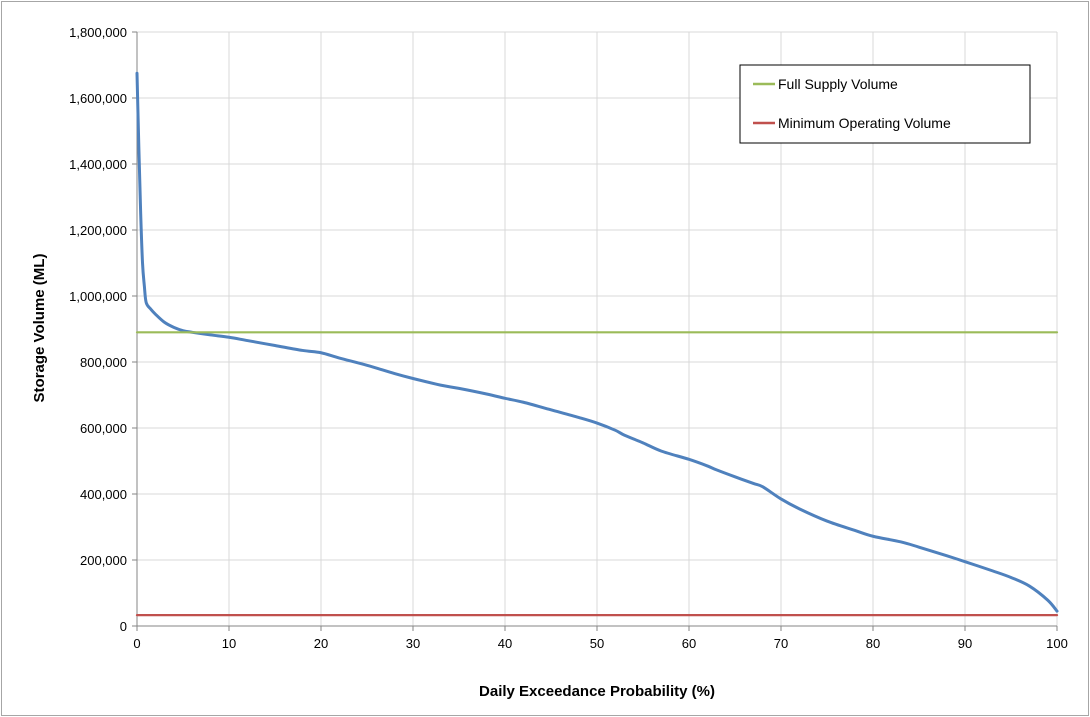 This screenshot has width=1090, height=717. Describe the element at coordinates (864, 123) in the screenshot. I see `legend-label-minimum-operating-volume: Minimum Operating Volume` at that location.